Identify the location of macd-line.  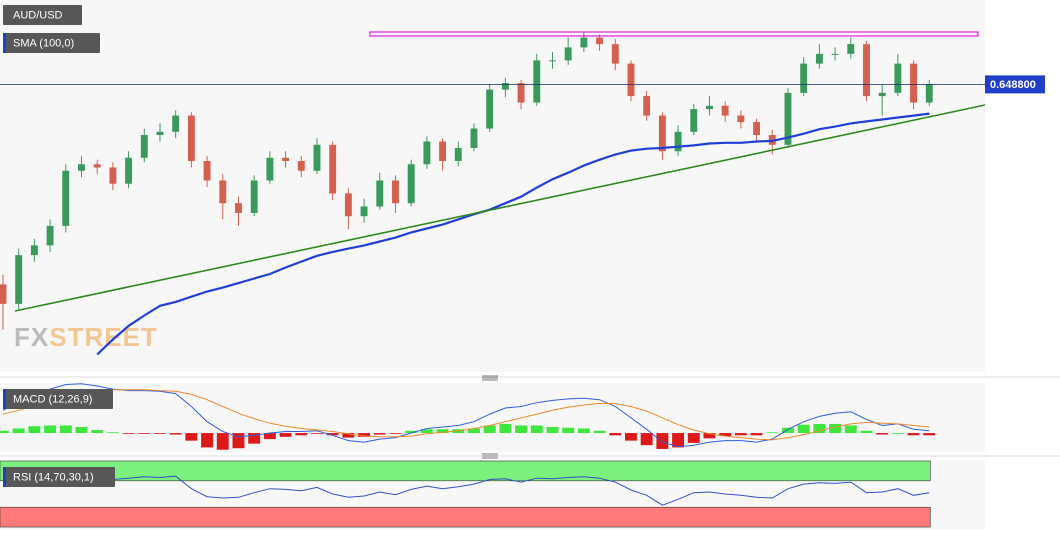
(466, 415).